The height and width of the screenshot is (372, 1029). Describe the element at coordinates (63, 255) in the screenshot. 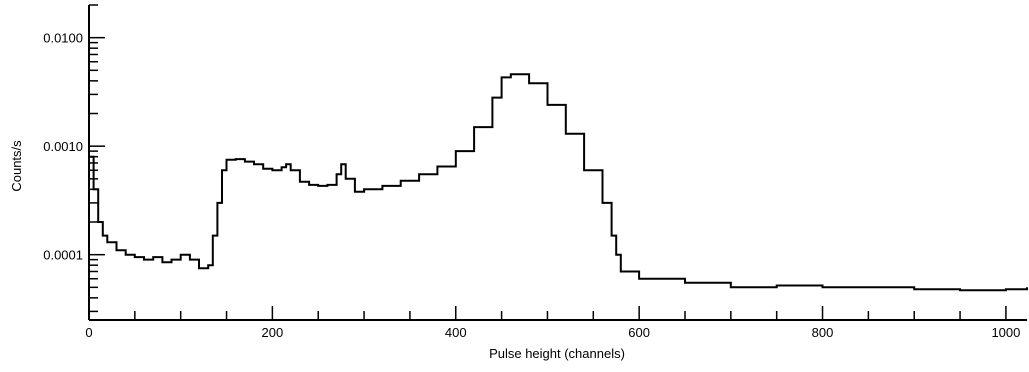

I see `y-tick-label: 0.0001` at that location.